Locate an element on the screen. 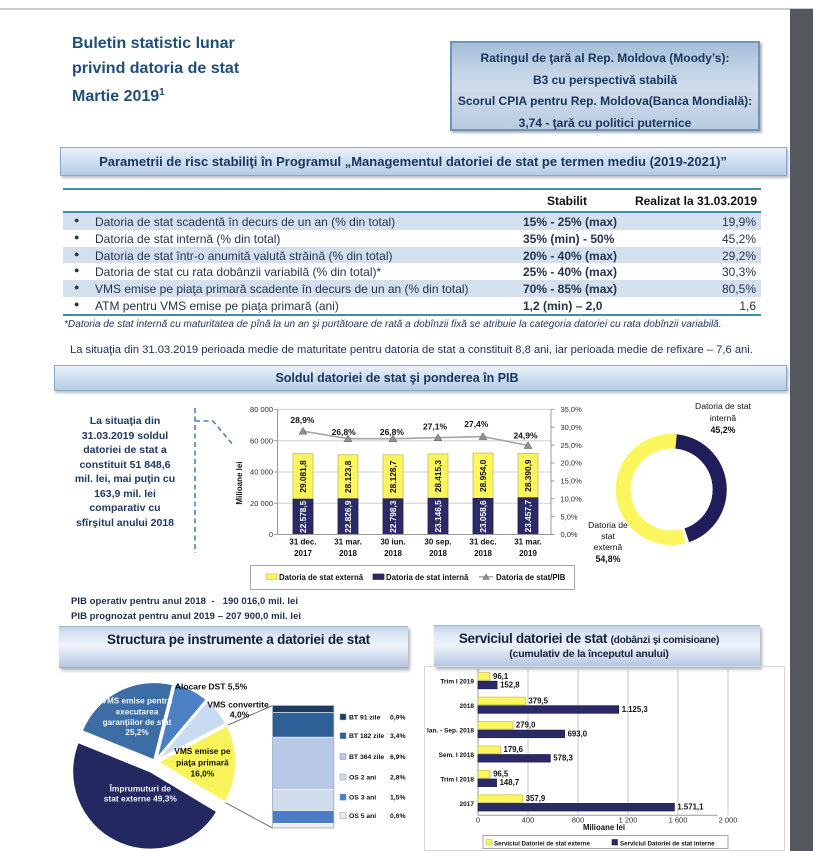 The width and height of the screenshot is (813, 851). svg-text: 30 iun. is located at coordinates (392, 542).